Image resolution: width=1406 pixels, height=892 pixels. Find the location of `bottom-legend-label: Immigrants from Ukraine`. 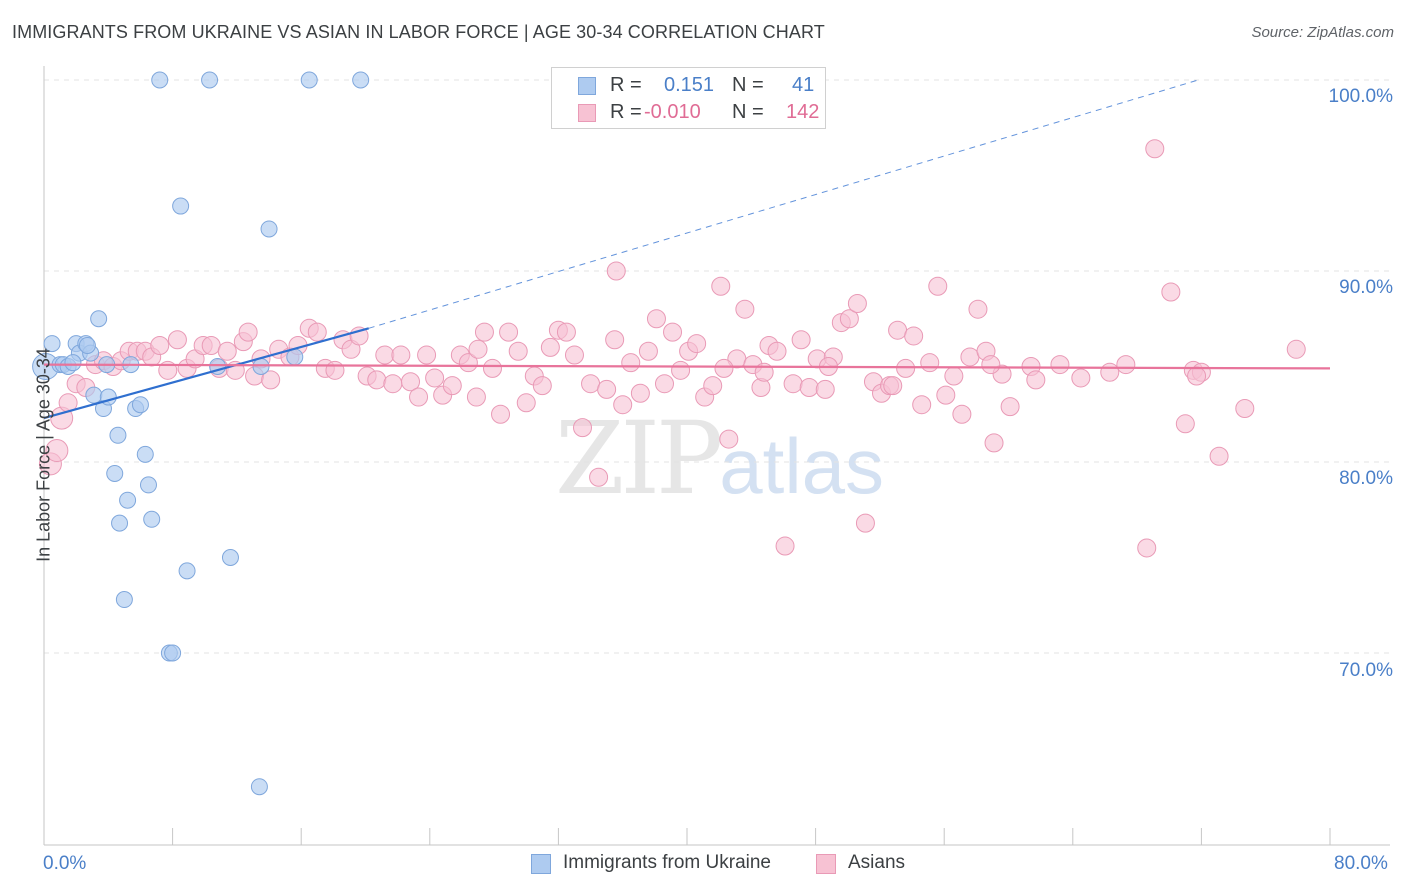

bottom-legend-label: Immigrants from Ukraine is located at coordinates (667, 862).